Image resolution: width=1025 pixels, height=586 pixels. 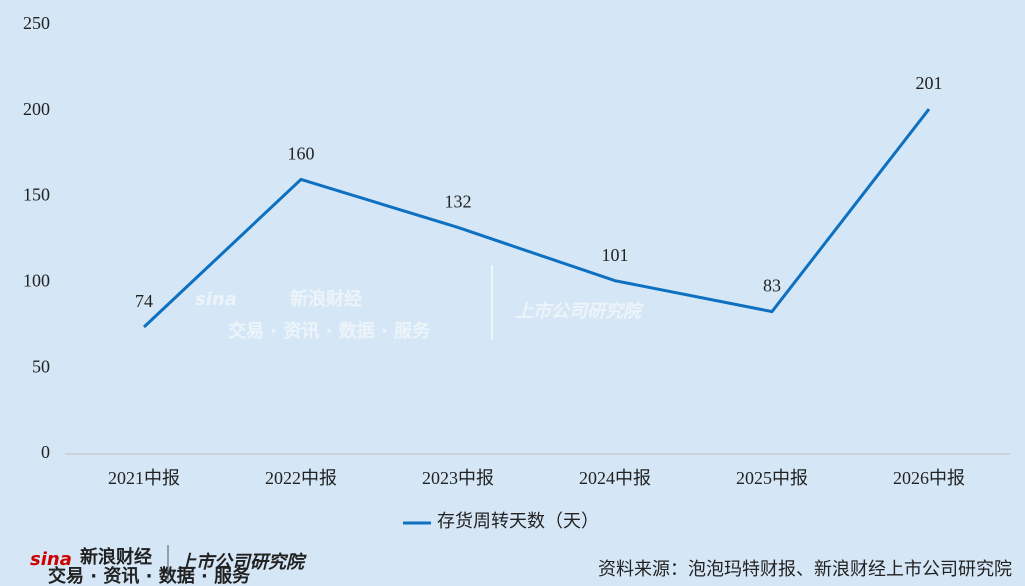 I want to click on watermark-institute: 上市公司研究院, so click(x=579, y=311).